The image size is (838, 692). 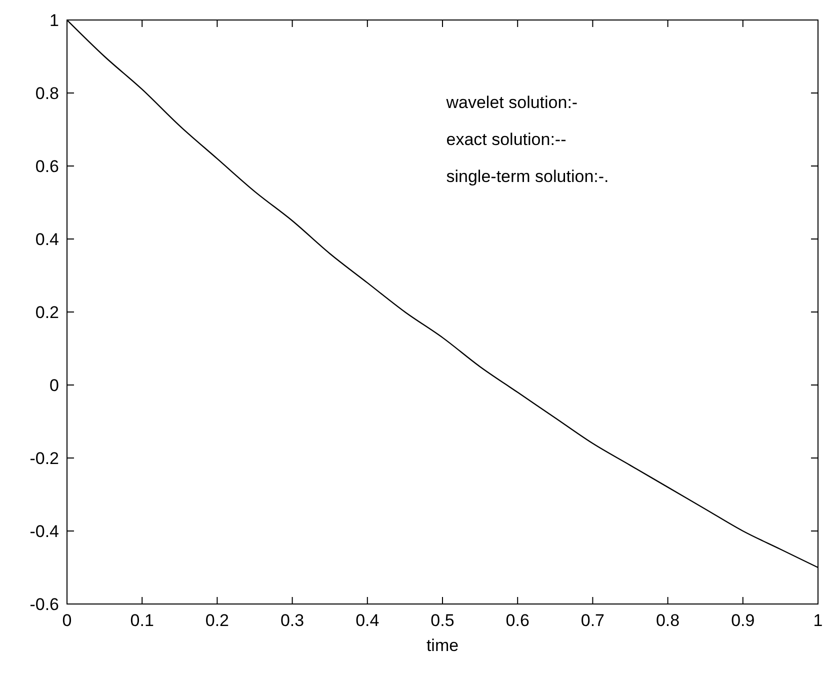 What do you see at coordinates (668, 620) in the screenshot?
I see `x-tick-label: 0.8` at bounding box center [668, 620].